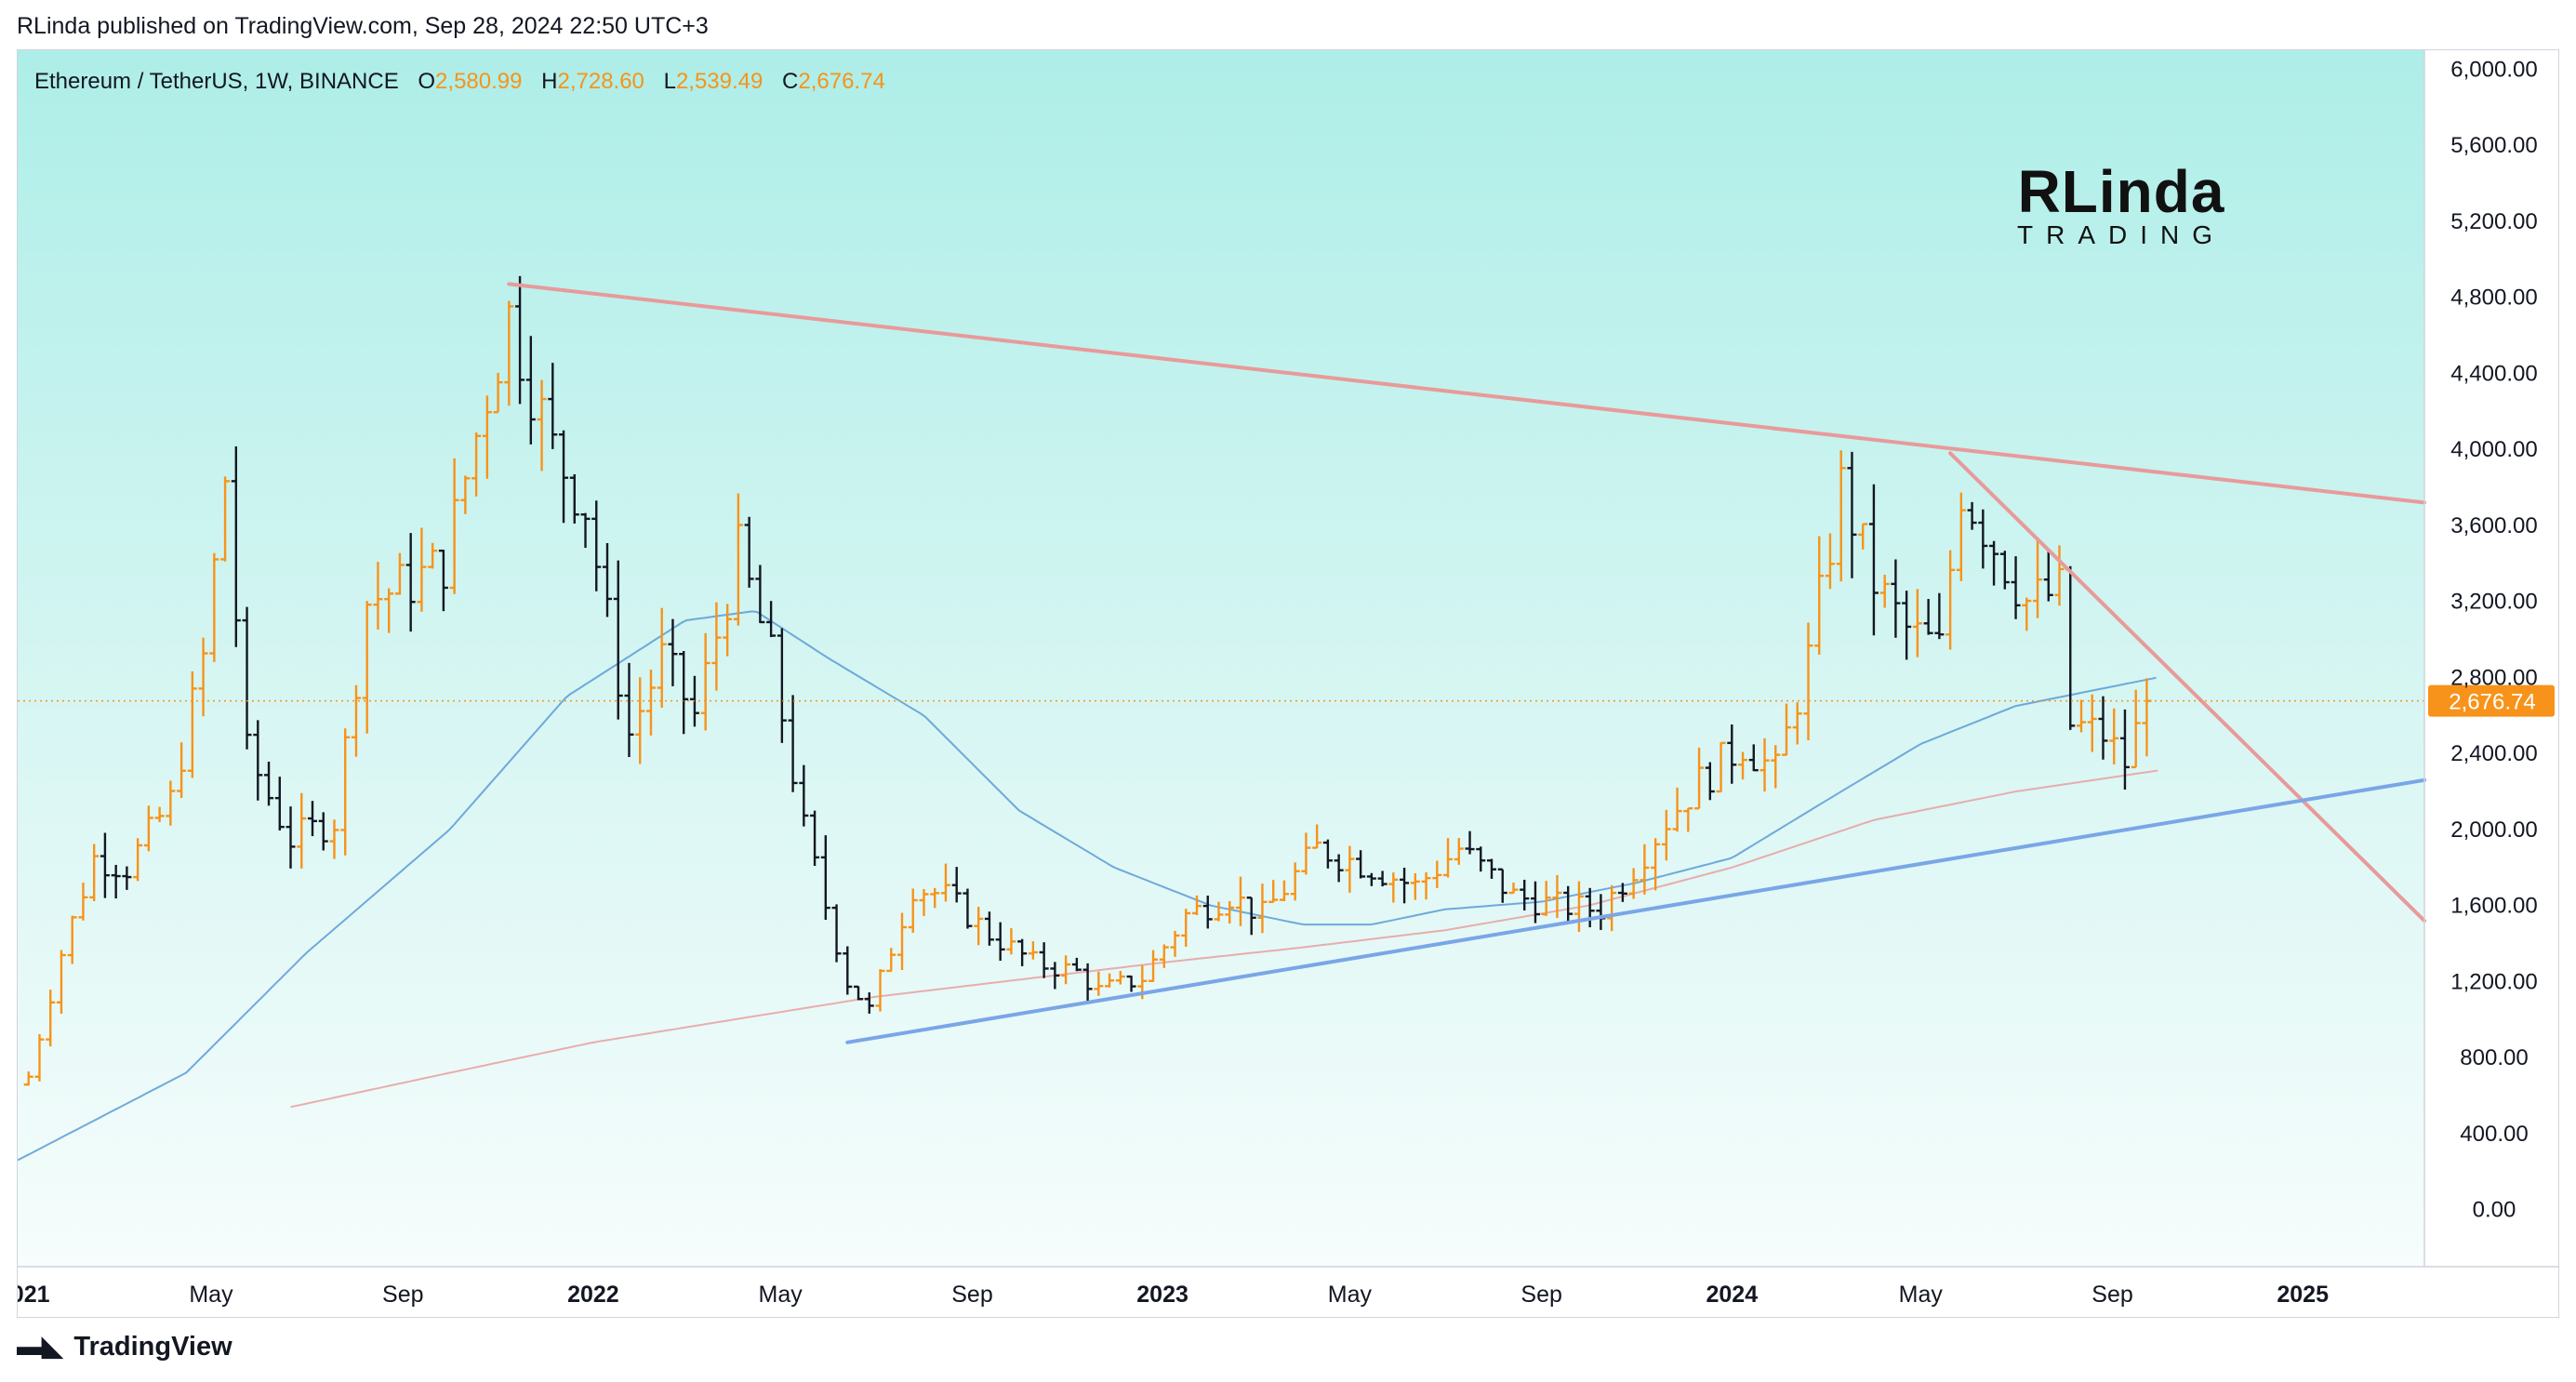 This screenshot has width=2576, height=1382. Describe the element at coordinates (600, 81) in the screenshot. I see `high-value: 2,728.60` at that location.